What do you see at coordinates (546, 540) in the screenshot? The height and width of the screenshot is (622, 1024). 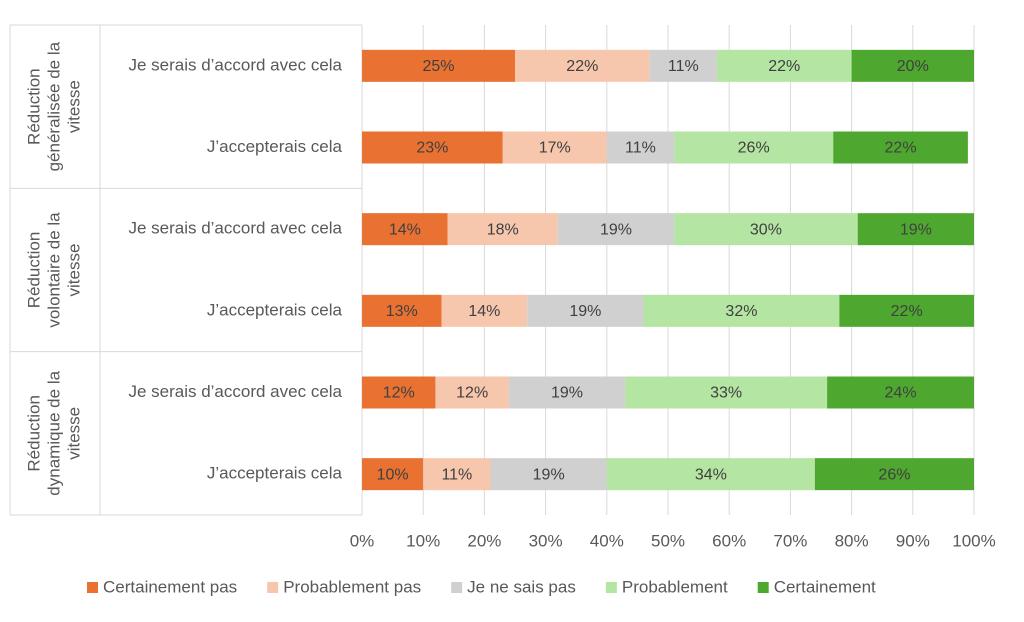 I see `x-tick-label: 30%` at bounding box center [546, 540].